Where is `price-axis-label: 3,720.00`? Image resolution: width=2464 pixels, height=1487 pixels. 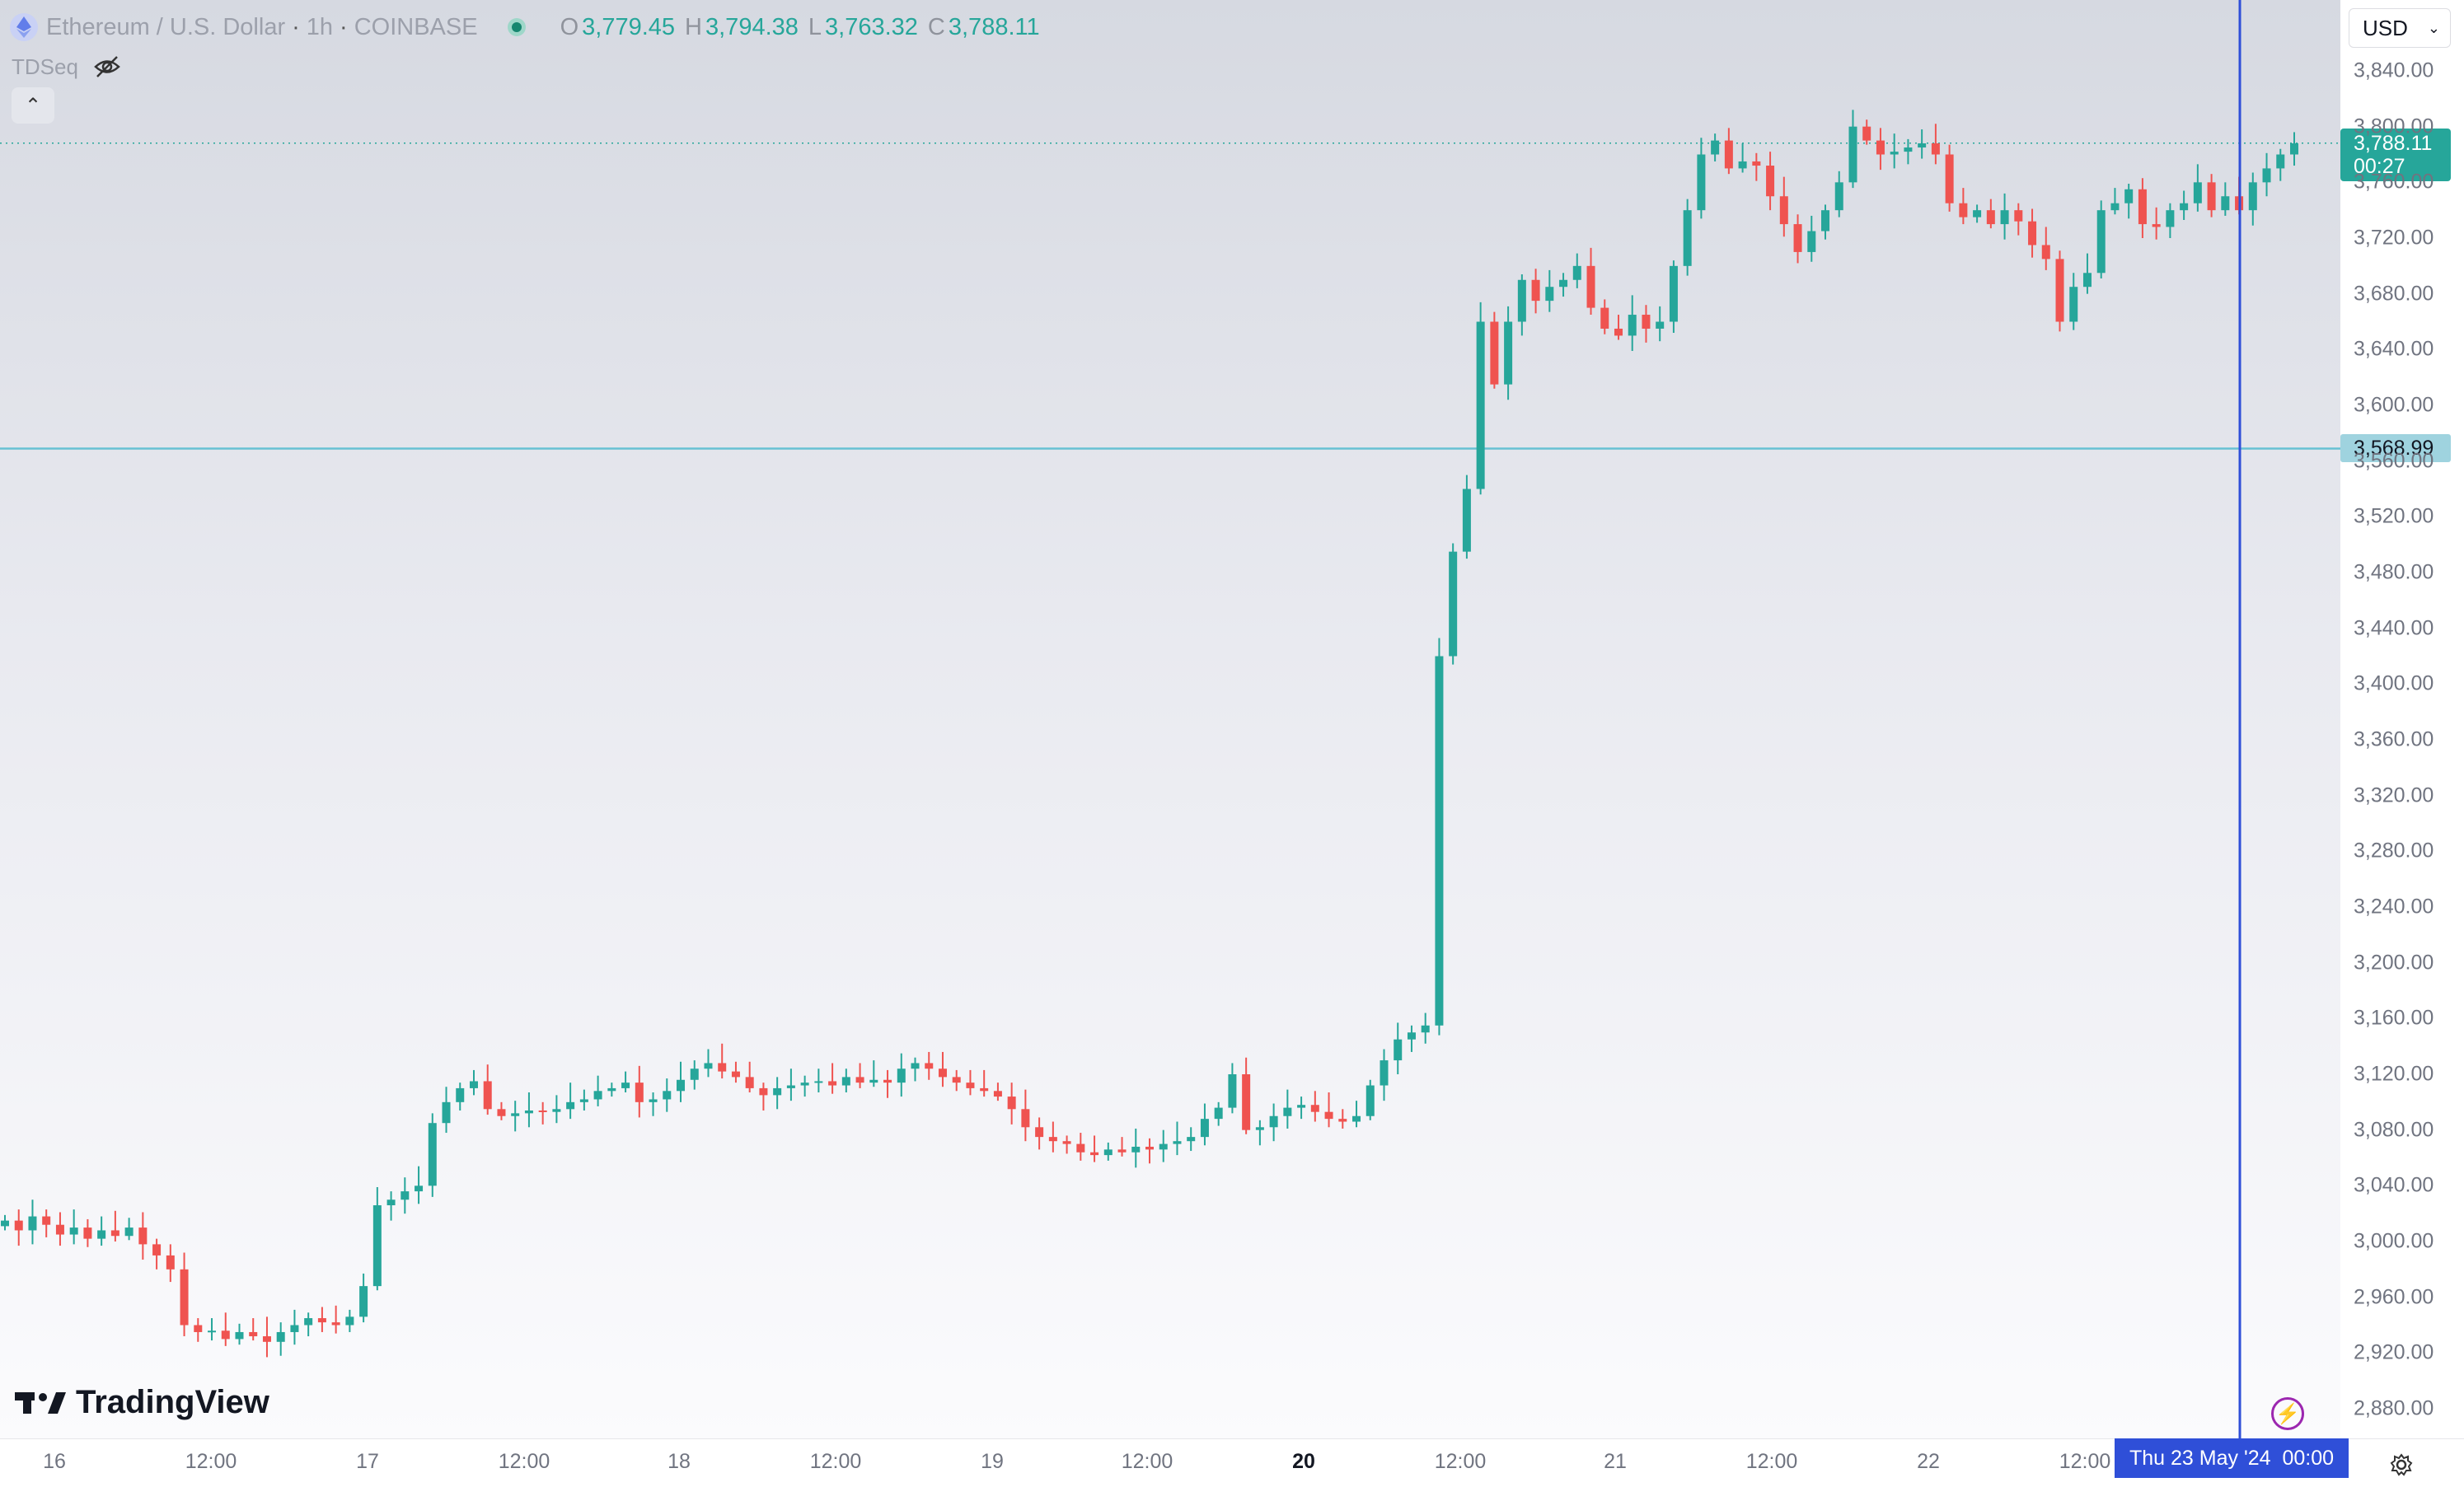 price-axis-label: 3,720.00 is located at coordinates (2394, 238).